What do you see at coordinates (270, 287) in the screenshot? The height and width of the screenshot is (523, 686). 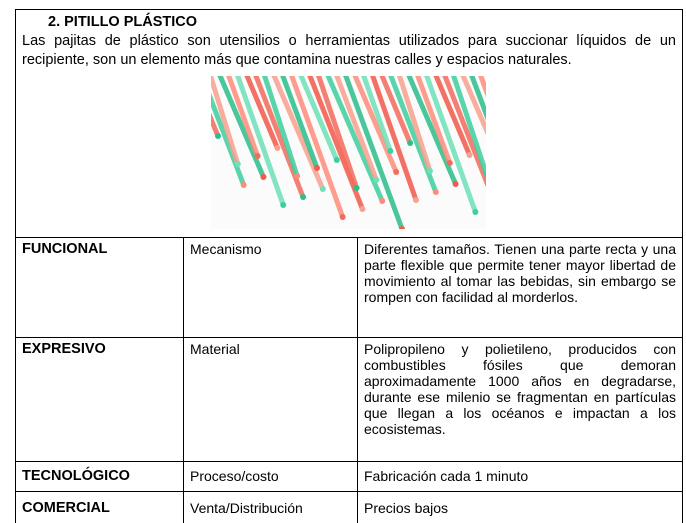 I see `cell: Mecanismo` at bounding box center [270, 287].